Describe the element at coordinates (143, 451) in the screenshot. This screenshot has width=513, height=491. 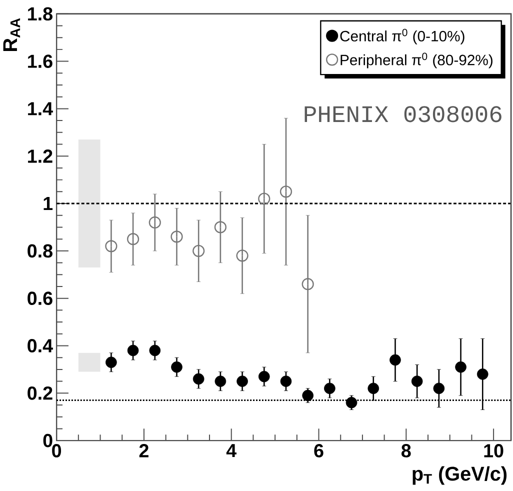
I see `x-tick-label: 2` at that location.